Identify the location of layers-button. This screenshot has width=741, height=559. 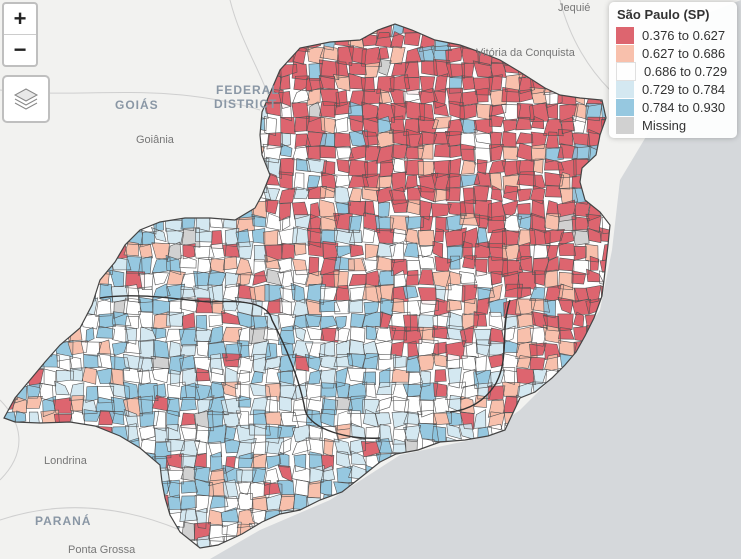
(26, 99).